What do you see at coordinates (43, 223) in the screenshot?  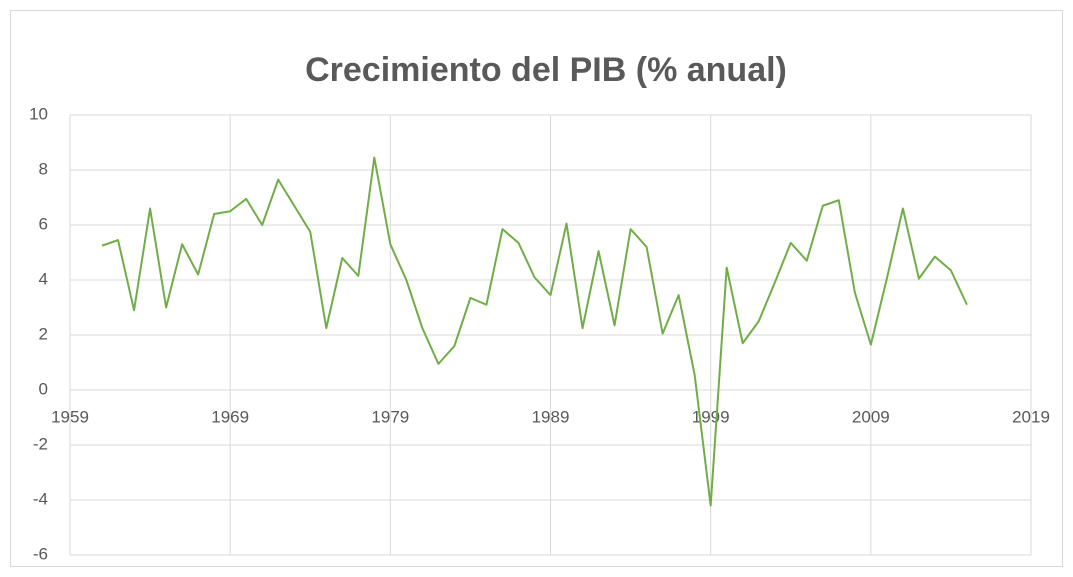 I see `y-tick-label: 6` at bounding box center [43, 223].